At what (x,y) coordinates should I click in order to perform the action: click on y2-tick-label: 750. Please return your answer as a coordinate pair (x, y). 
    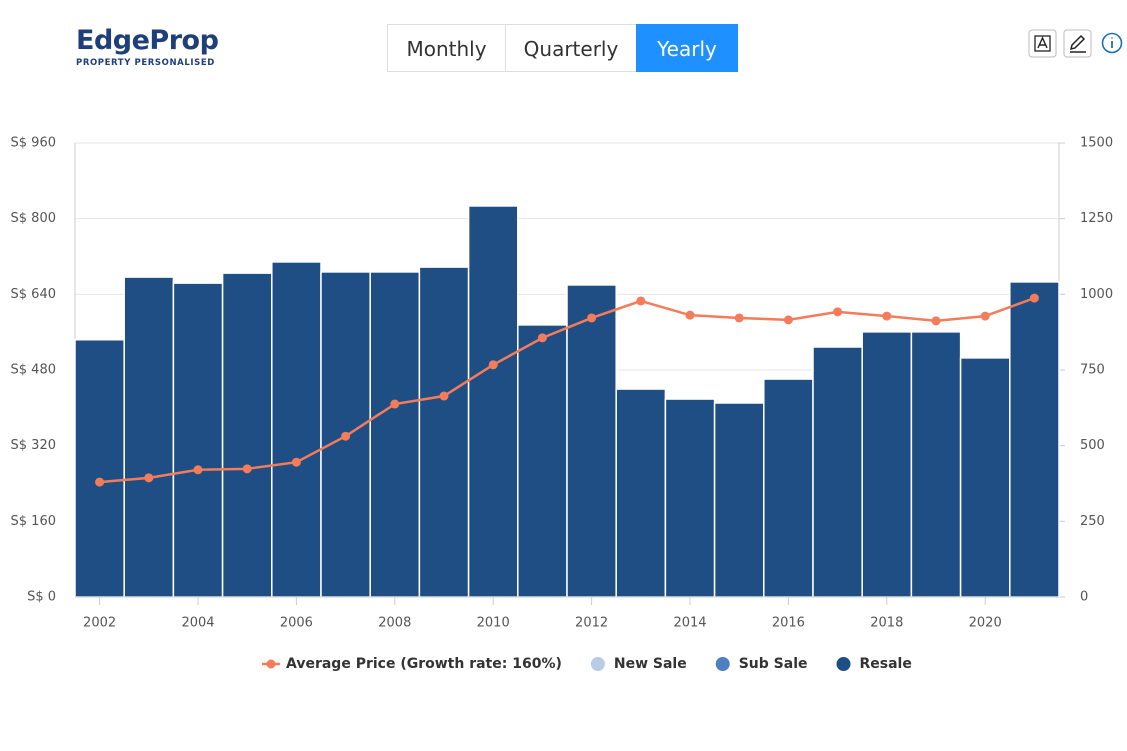
    Looking at the image, I should click on (1092, 370).